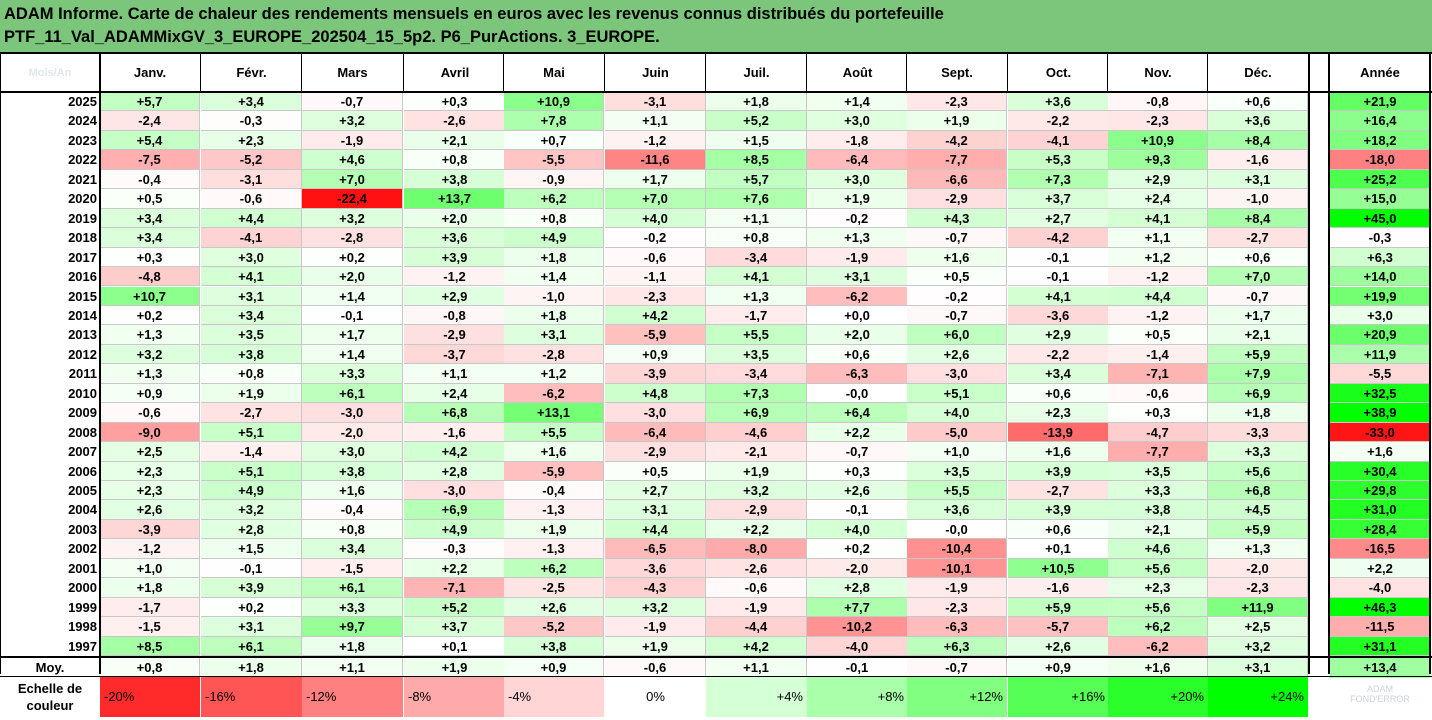 The width and height of the screenshot is (1432, 720). Describe the element at coordinates (1380, 646) in the screenshot. I see `annual-cell: +31,1` at that location.